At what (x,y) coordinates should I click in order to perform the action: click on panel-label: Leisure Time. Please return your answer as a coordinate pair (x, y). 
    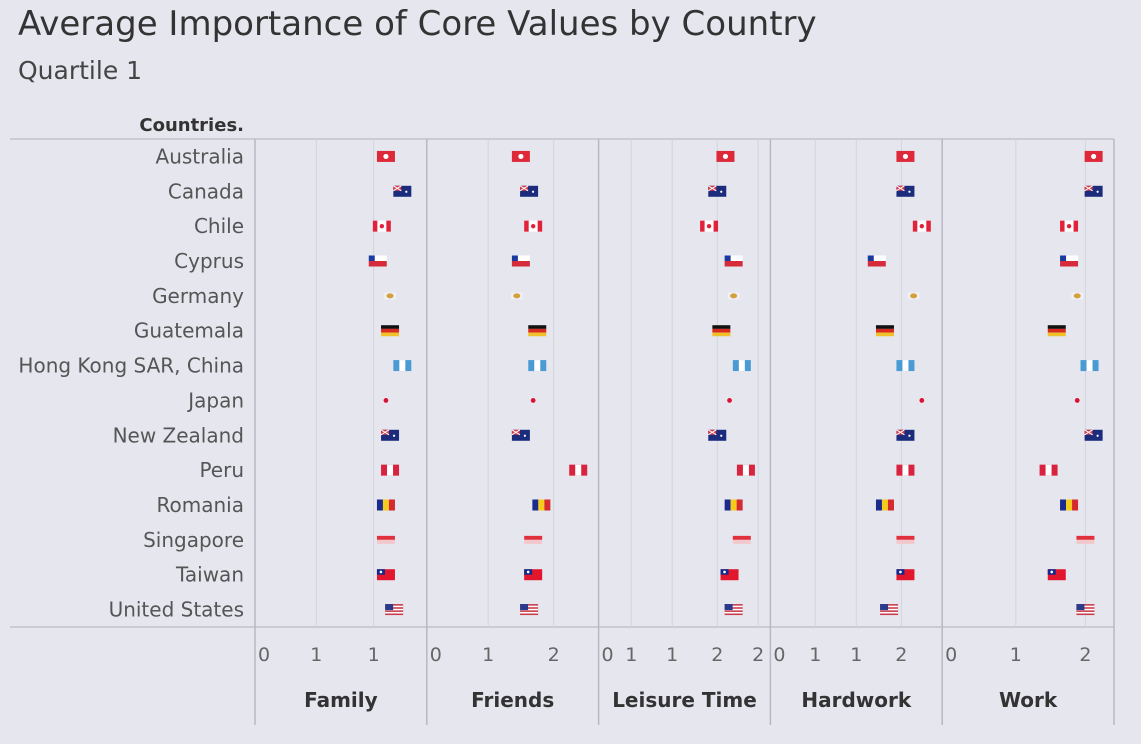
    Looking at the image, I should click on (684, 700).